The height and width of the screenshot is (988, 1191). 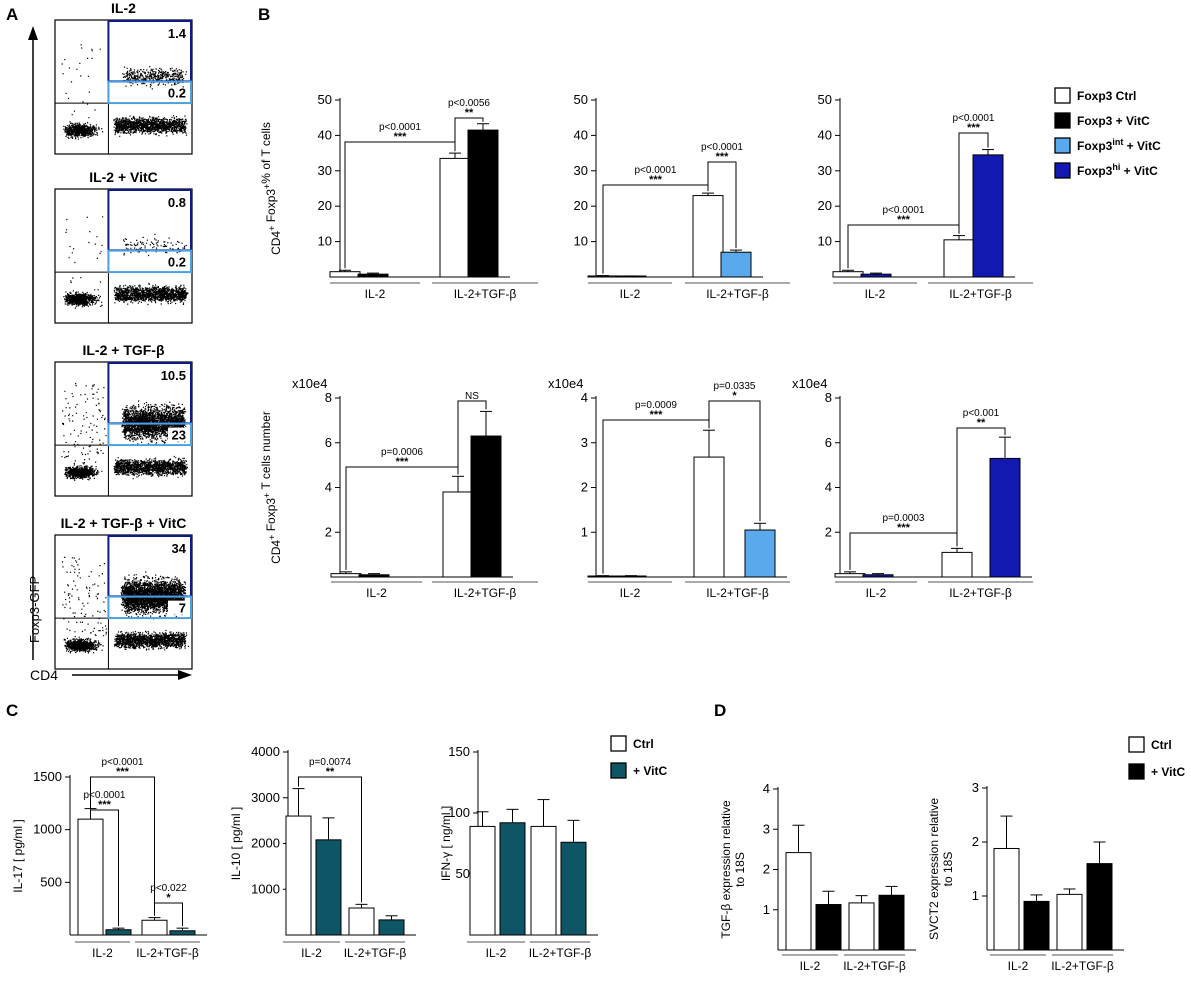 What do you see at coordinates (124, 523) in the screenshot?
I see `flow-plot-title: IL-2 + TGF-β + VitC` at bounding box center [124, 523].